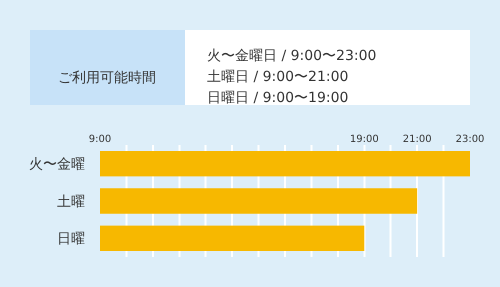  What do you see at coordinates (100, 139) in the screenshot?
I see `x-tick-label: 9:00` at bounding box center [100, 139].